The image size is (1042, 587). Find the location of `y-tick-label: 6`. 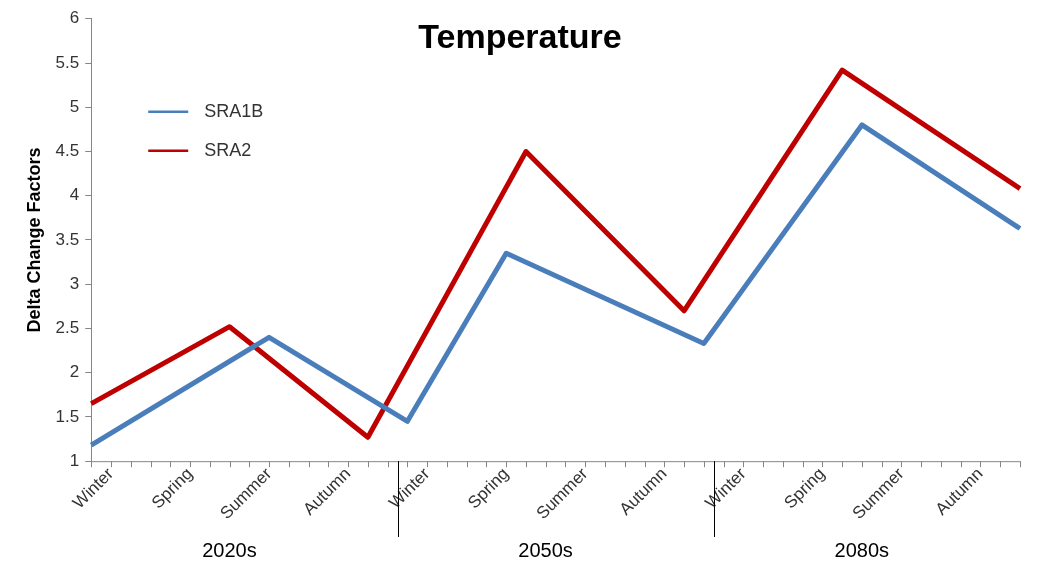

y-tick-label: 6 is located at coordinates (74, 18).